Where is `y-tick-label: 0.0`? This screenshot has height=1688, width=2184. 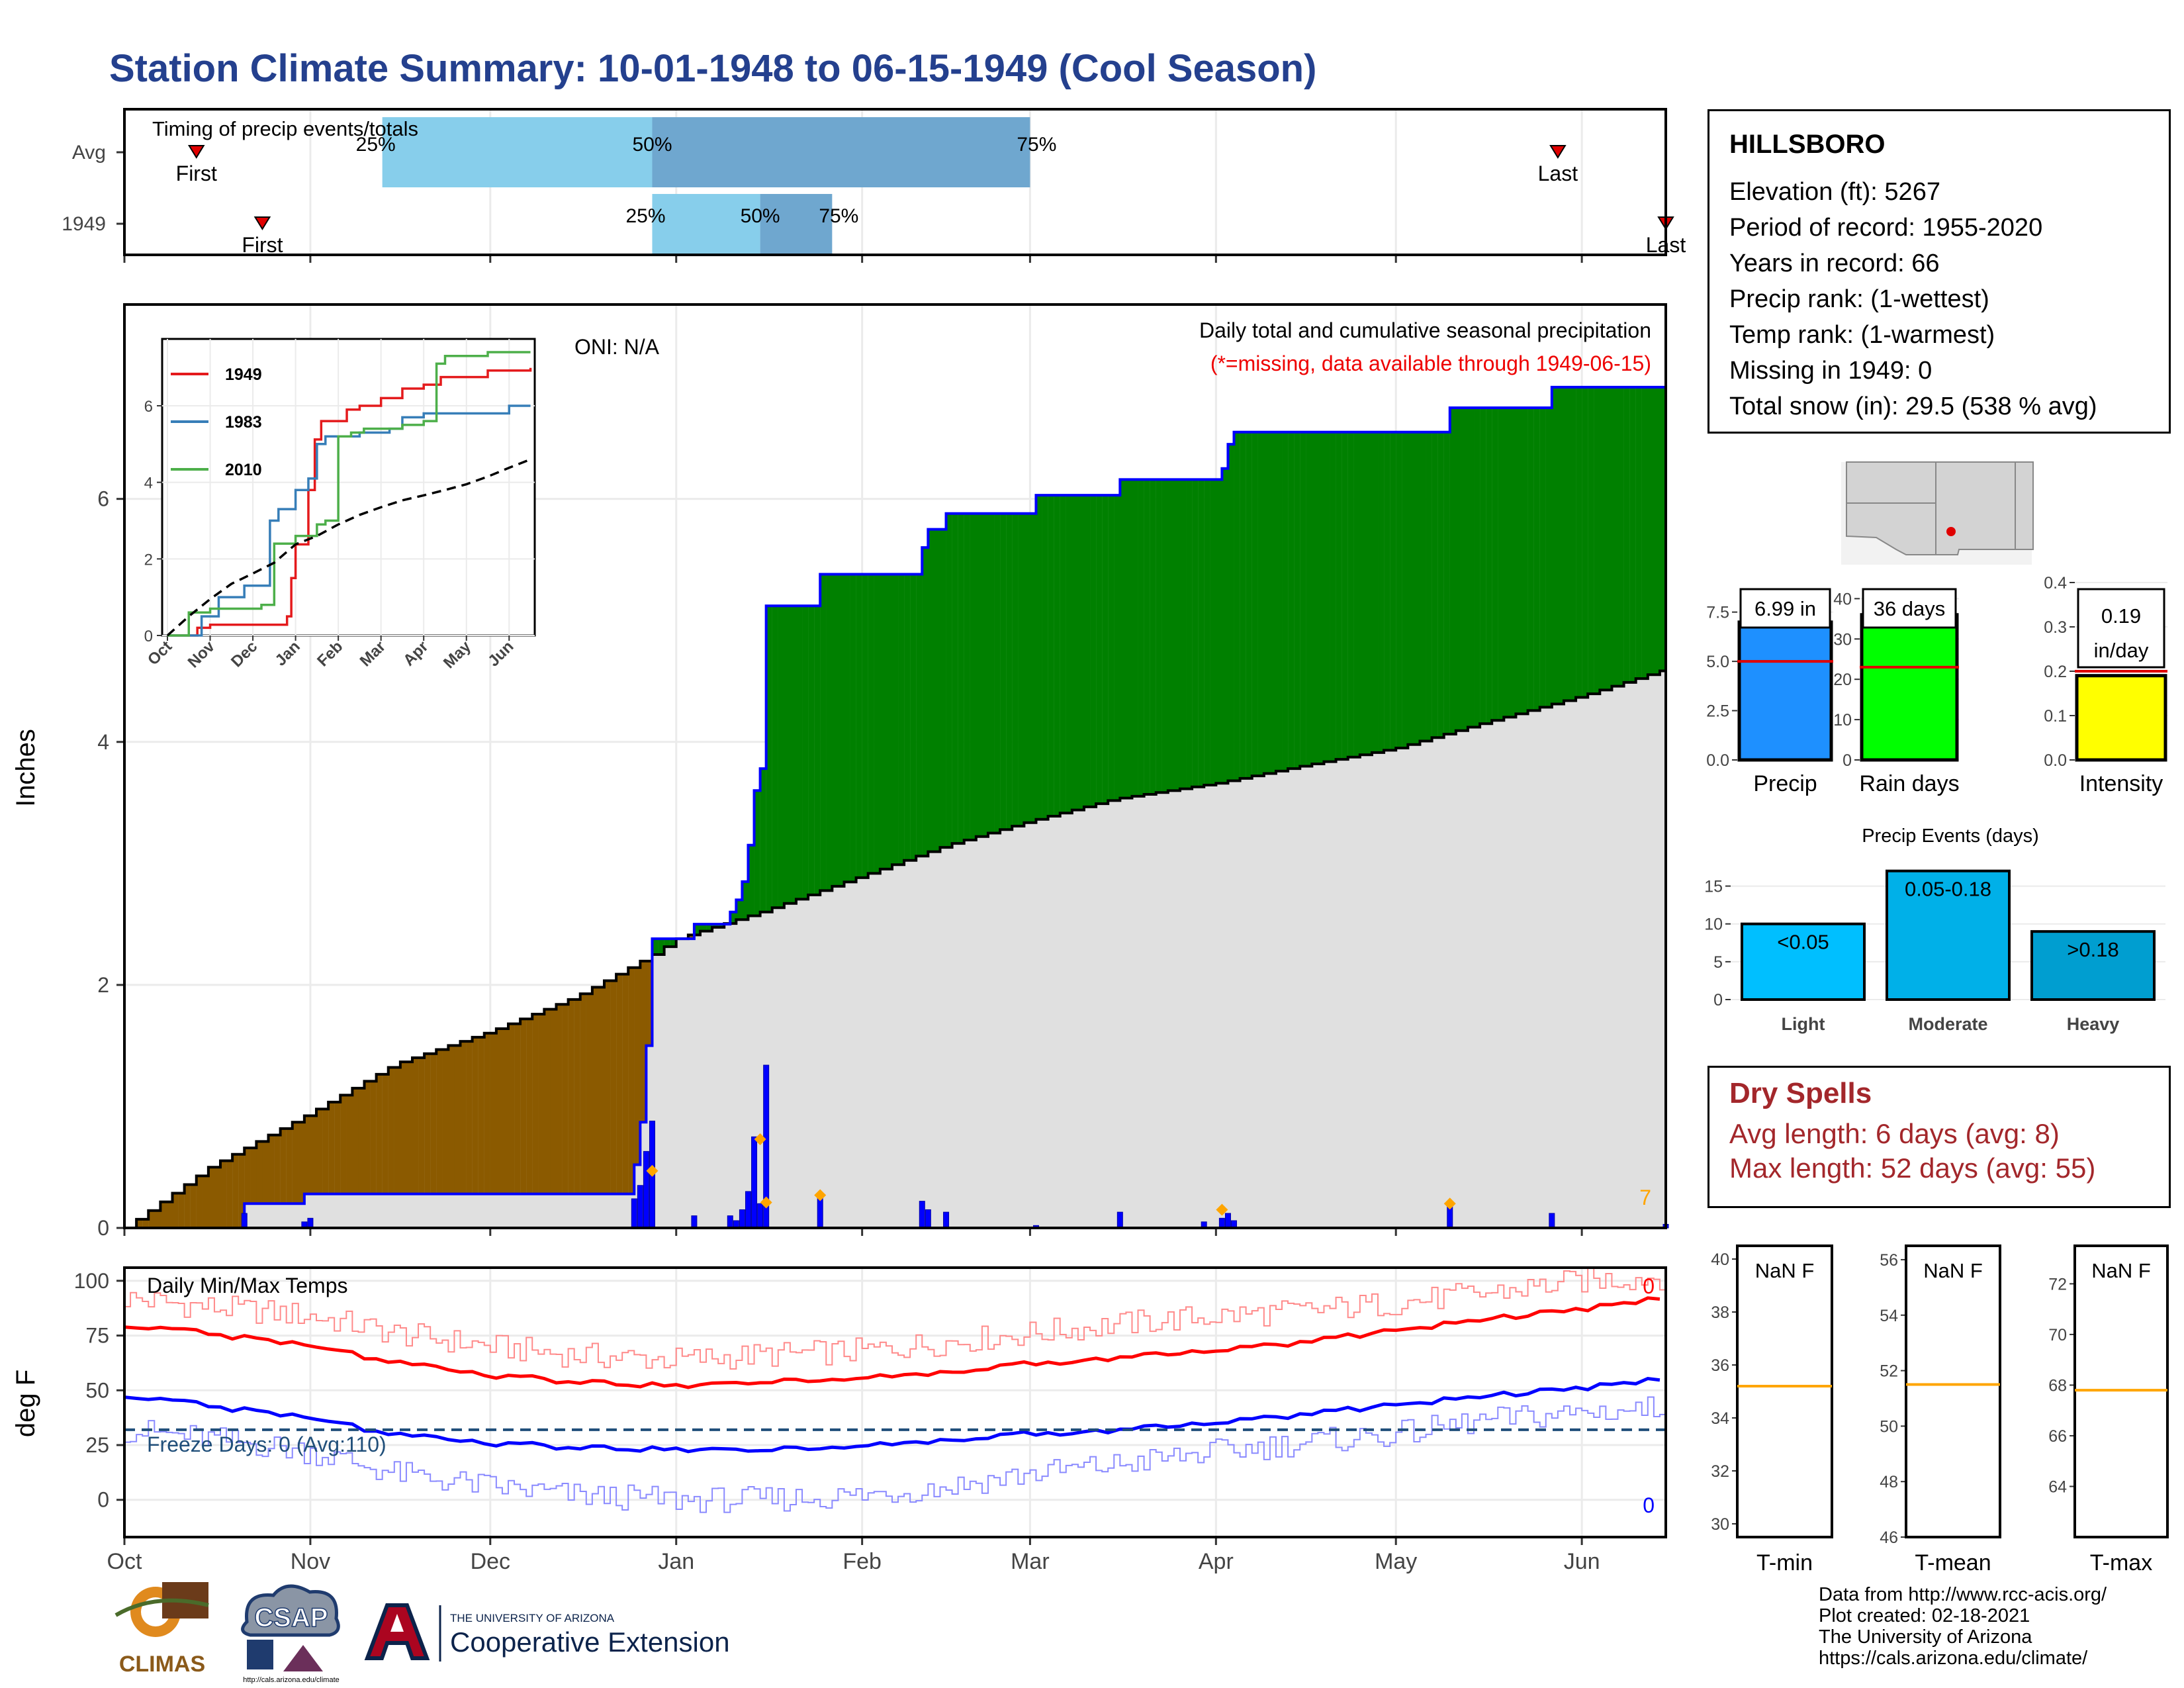 y-tick-label: 0.0 is located at coordinates (2055, 760).